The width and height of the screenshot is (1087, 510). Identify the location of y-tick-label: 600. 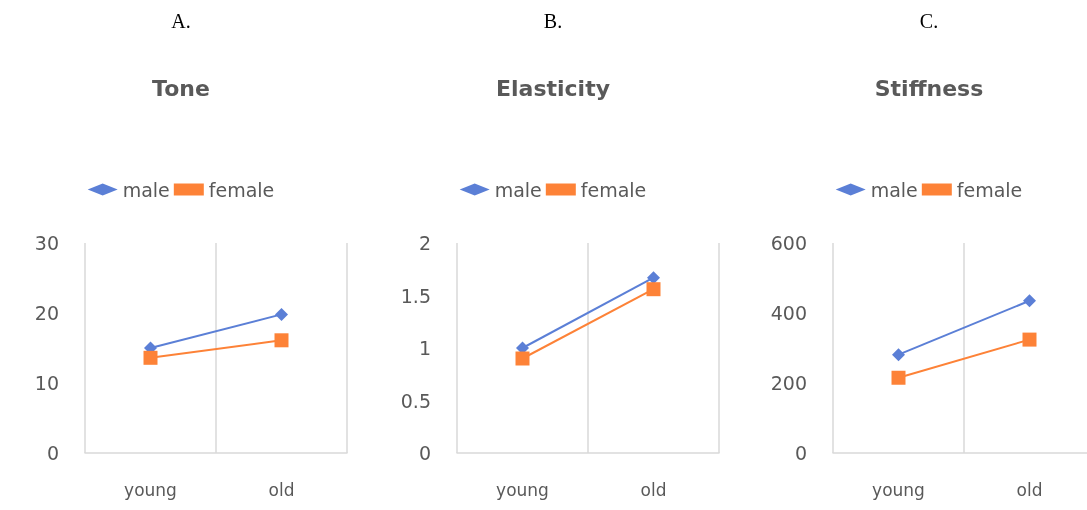
(788, 243).